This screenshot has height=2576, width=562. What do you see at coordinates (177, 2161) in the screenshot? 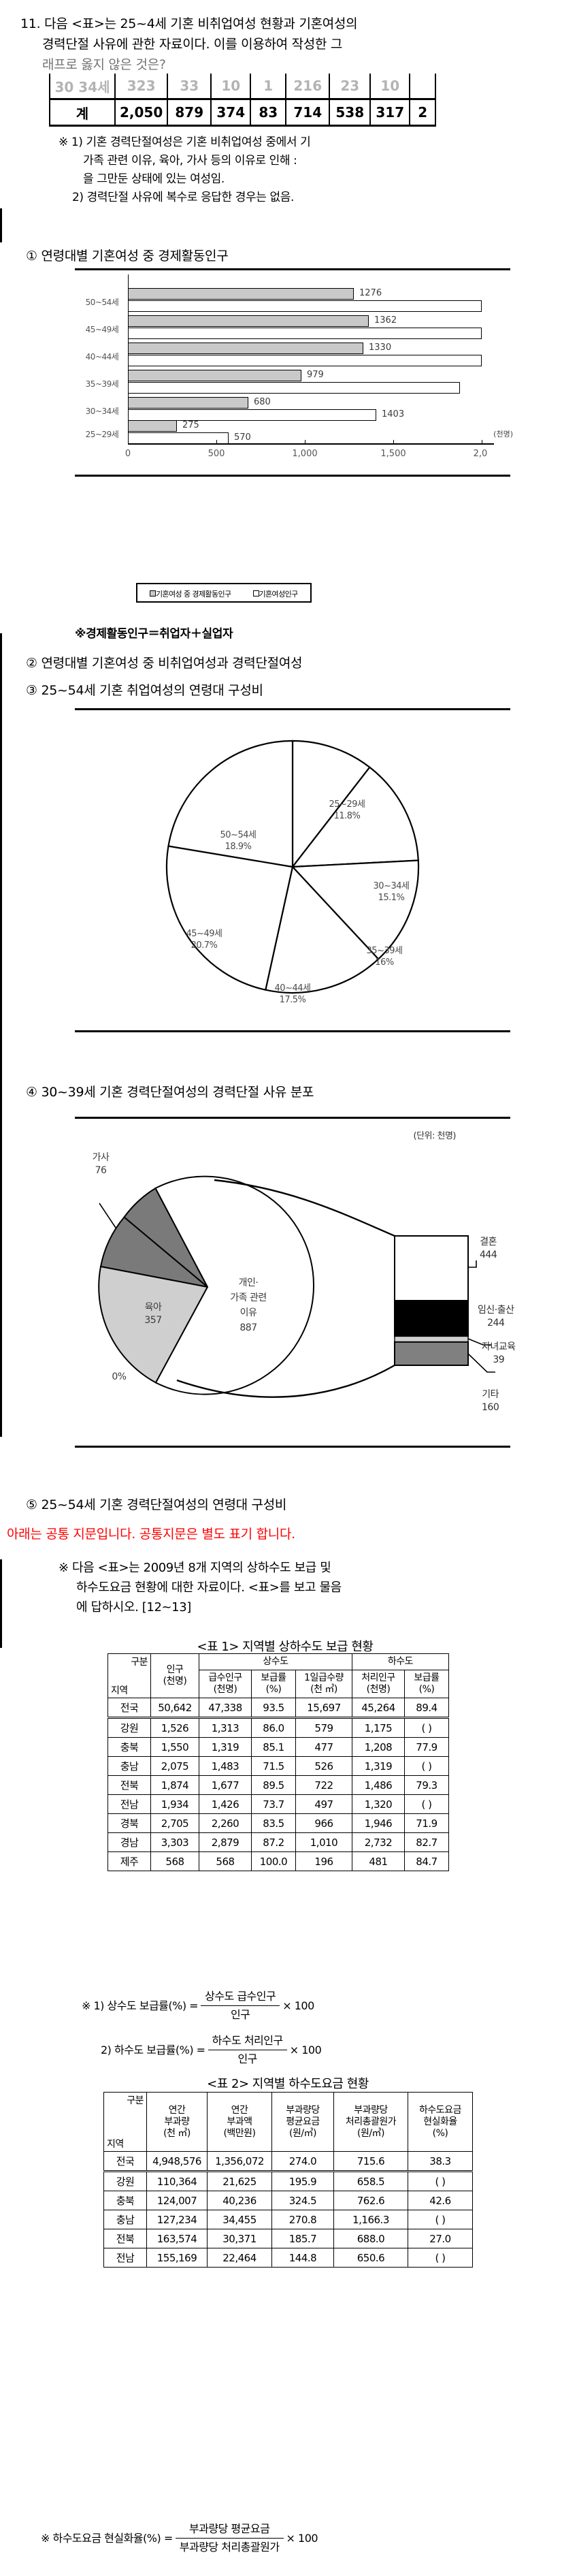
I see `cell-annual-vol: 4,948,576` at bounding box center [177, 2161].